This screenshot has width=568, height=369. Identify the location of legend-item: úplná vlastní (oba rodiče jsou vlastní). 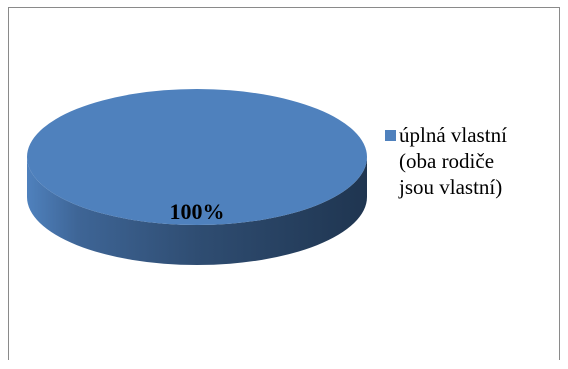
(470, 161).